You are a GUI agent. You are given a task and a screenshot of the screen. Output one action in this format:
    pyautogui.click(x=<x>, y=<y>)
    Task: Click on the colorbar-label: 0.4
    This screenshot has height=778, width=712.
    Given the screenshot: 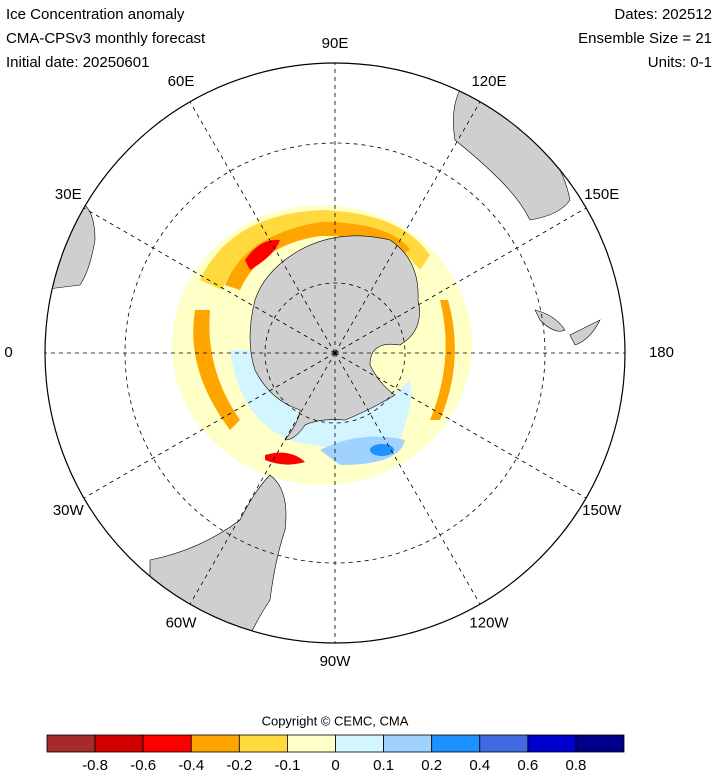 What is the action you would take?
    pyautogui.click(x=479, y=765)
    